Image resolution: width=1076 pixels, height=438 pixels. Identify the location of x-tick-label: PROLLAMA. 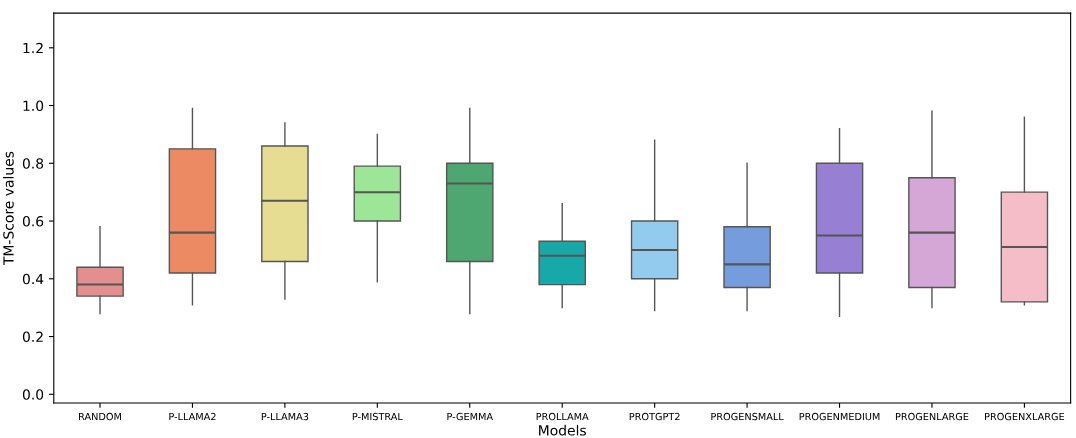
(562, 416).